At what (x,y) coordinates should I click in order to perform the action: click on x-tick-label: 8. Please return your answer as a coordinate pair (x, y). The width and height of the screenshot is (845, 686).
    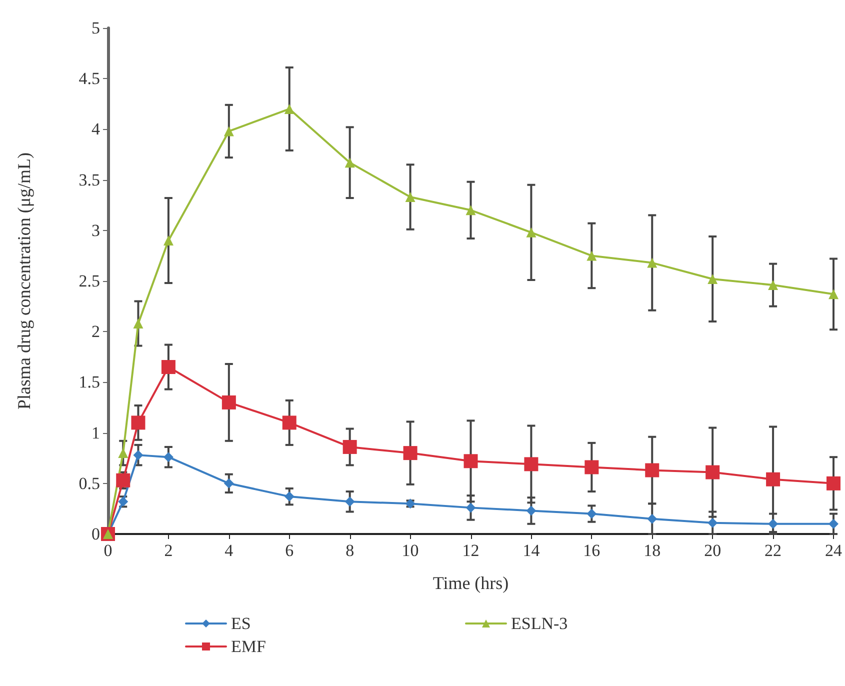
    Looking at the image, I should click on (350, 550).